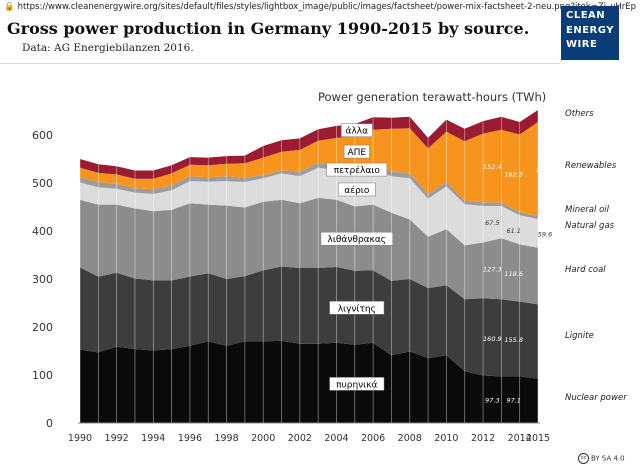 Image resolution: width=640 pixels, height=465 pixels. What do you see at coordinates (117, 438) in the screenshot?
I see `x-tick-label: 1992` at bounding box center [117, 438].